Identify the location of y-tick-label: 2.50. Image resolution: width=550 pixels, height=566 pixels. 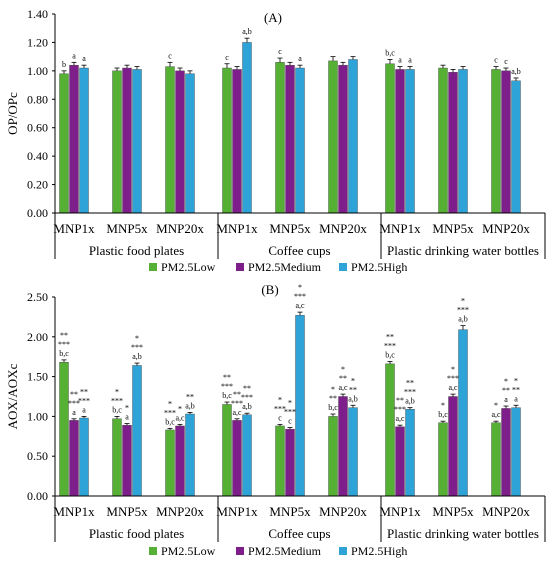
(37, 297).